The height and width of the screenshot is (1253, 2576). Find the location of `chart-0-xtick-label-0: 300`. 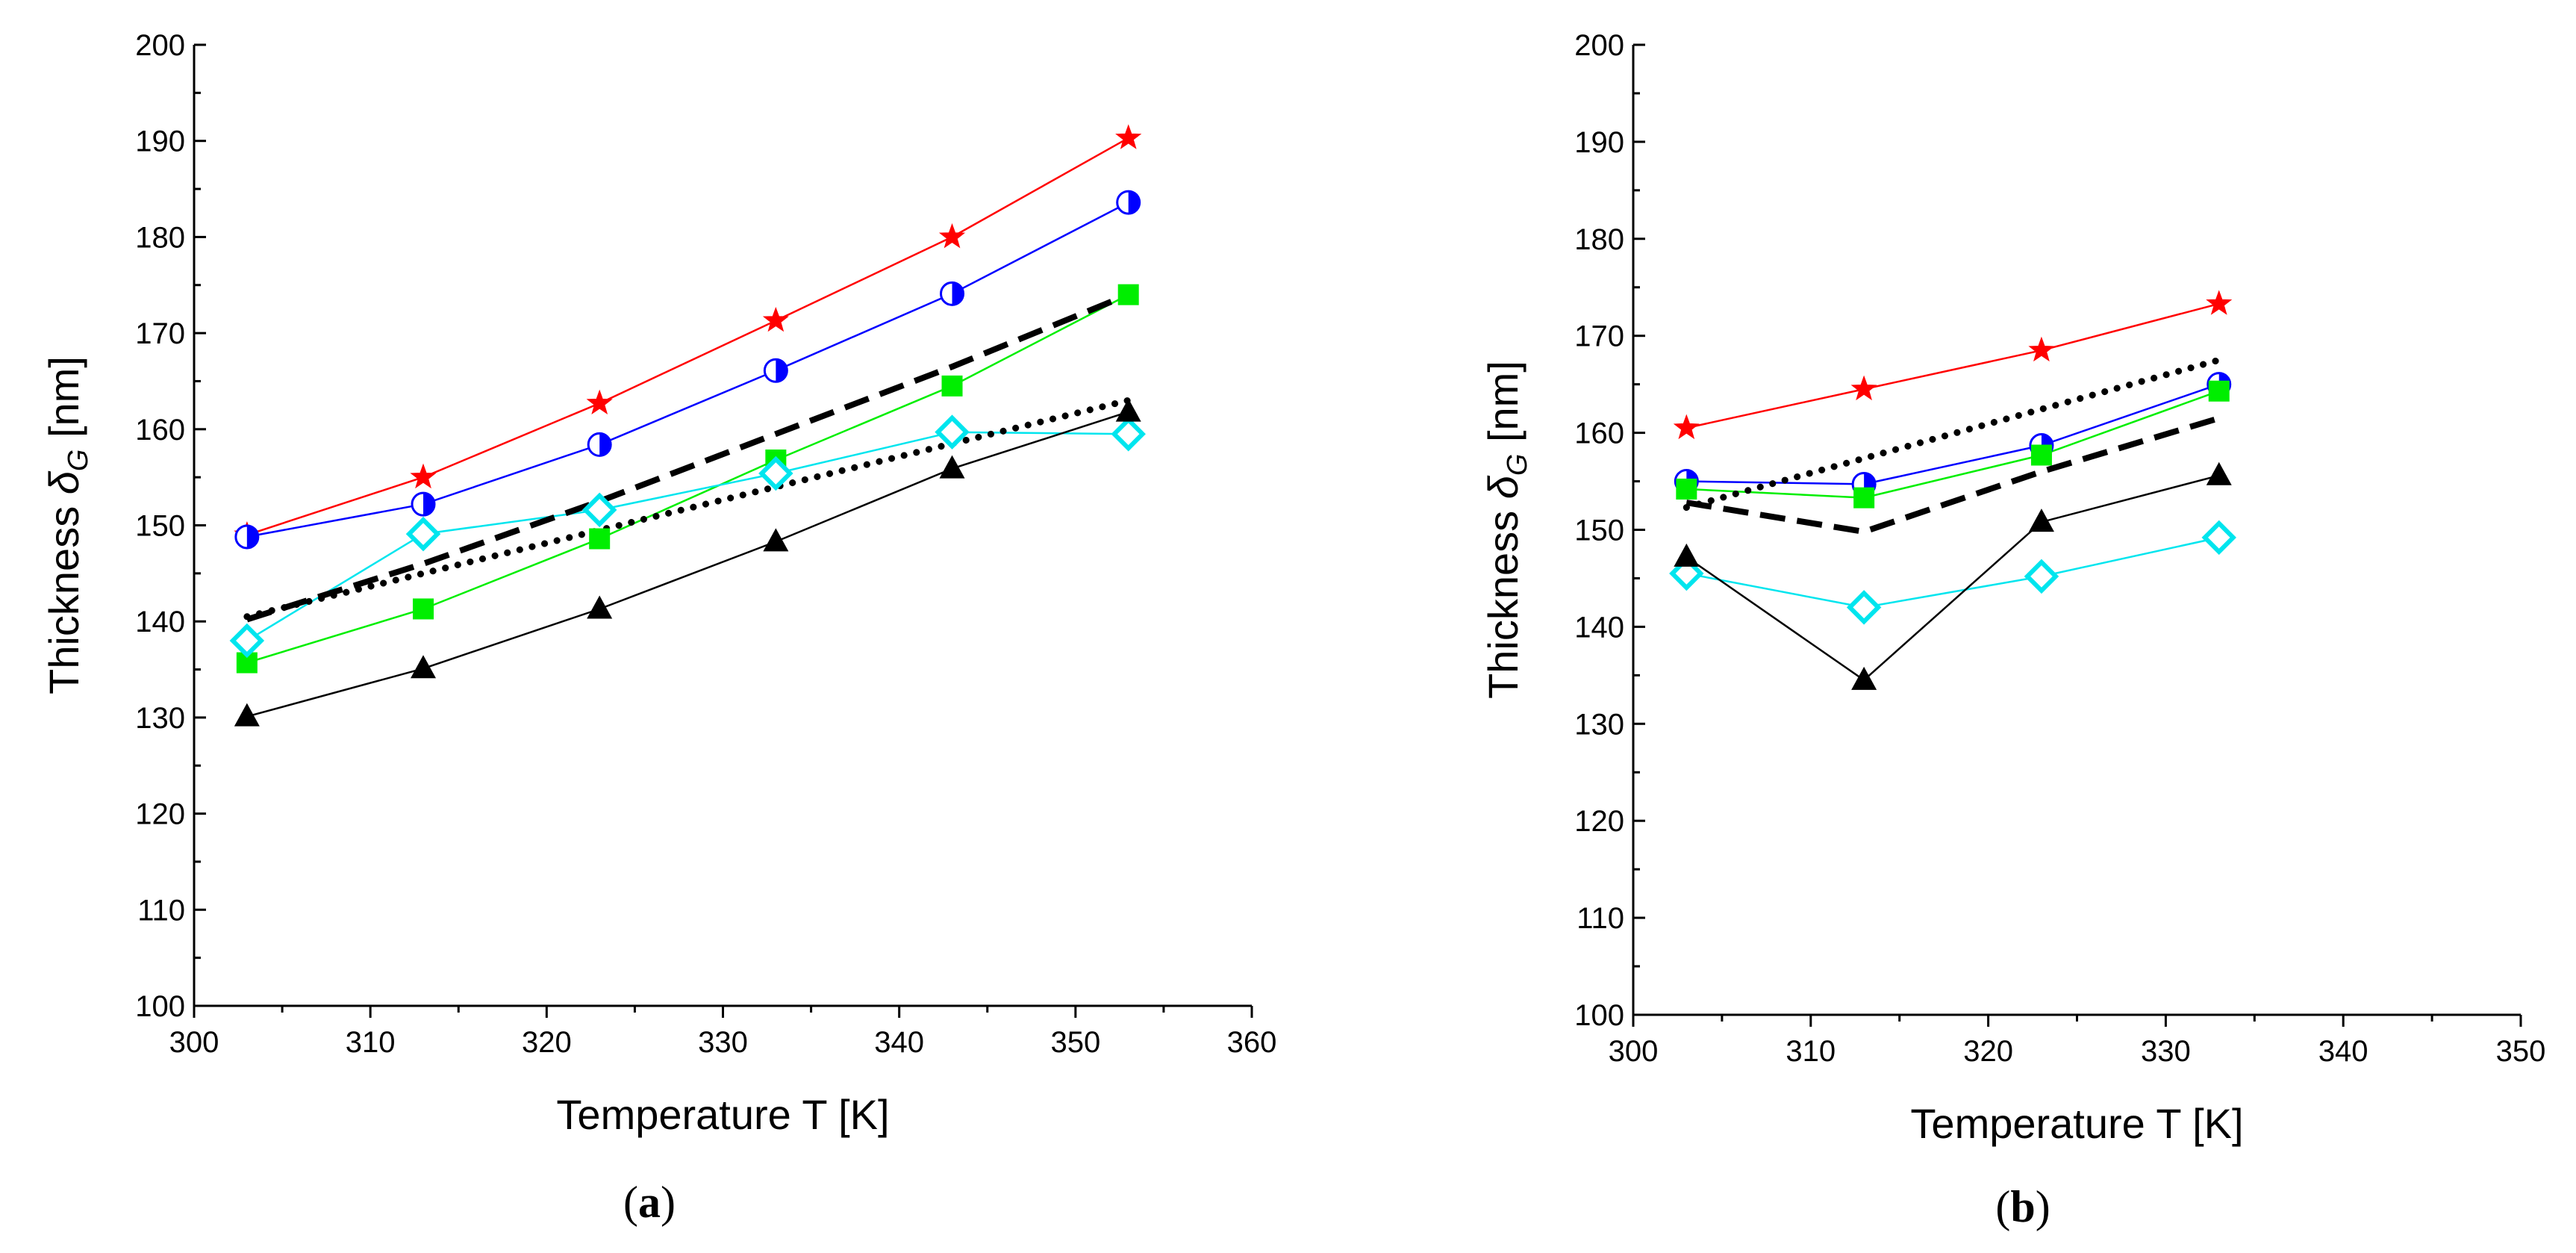

chart-0-xtick-label-0: 300 is located at coordinates (194, 1042).